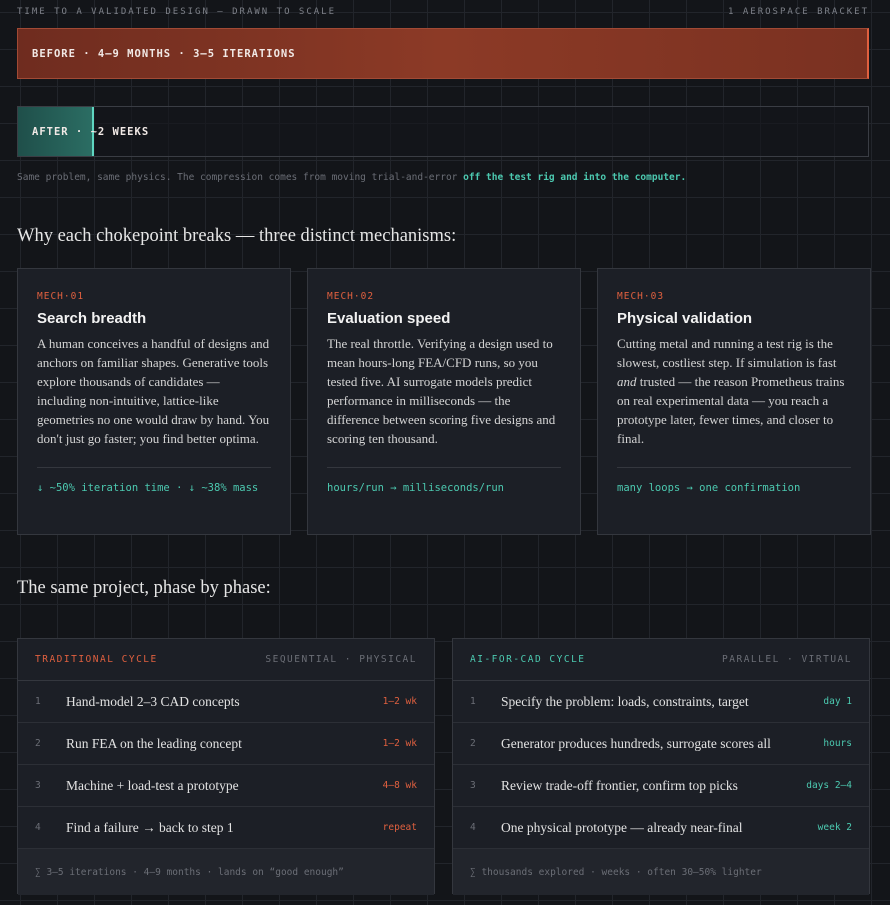 The width and height of the screenshot is (890, 905). I want to click on card-title: Physical validation, so click(685, 318).